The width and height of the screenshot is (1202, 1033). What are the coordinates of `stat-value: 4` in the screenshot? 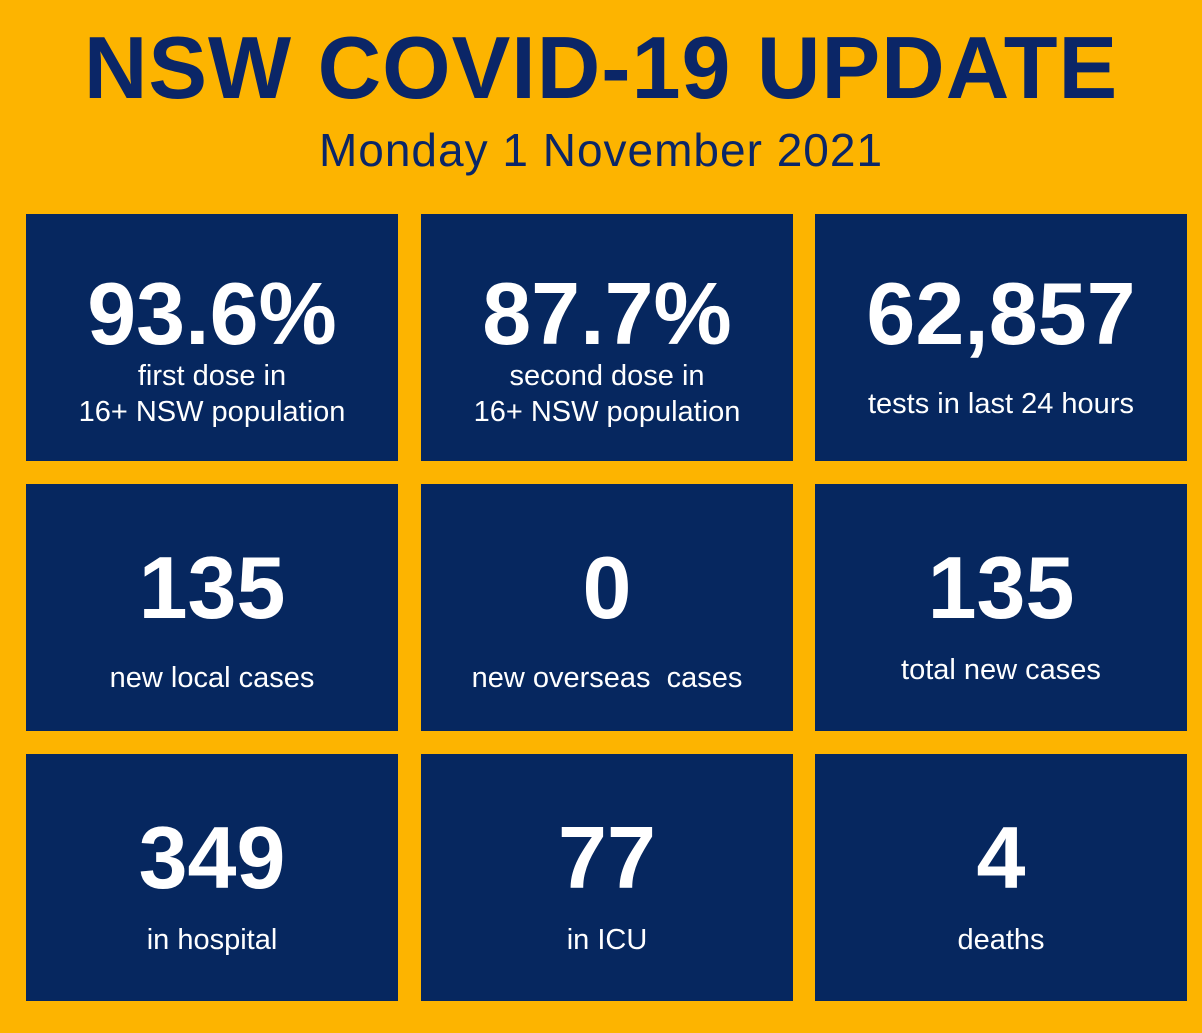 It's located at (1001, 857).